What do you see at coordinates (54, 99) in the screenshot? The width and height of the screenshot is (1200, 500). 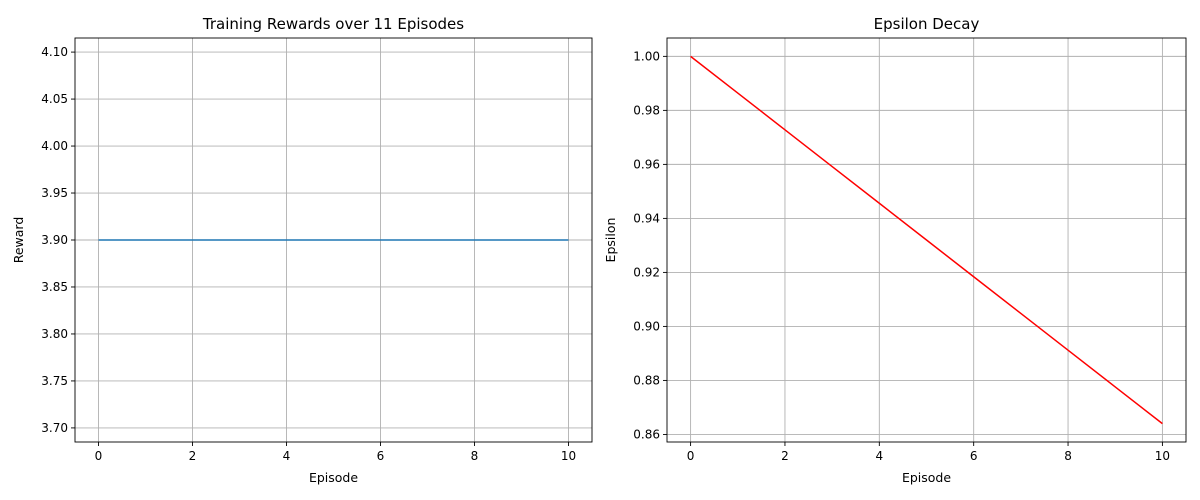 I see `y-tick-label: 4.05` at bounding box center [54, 99].